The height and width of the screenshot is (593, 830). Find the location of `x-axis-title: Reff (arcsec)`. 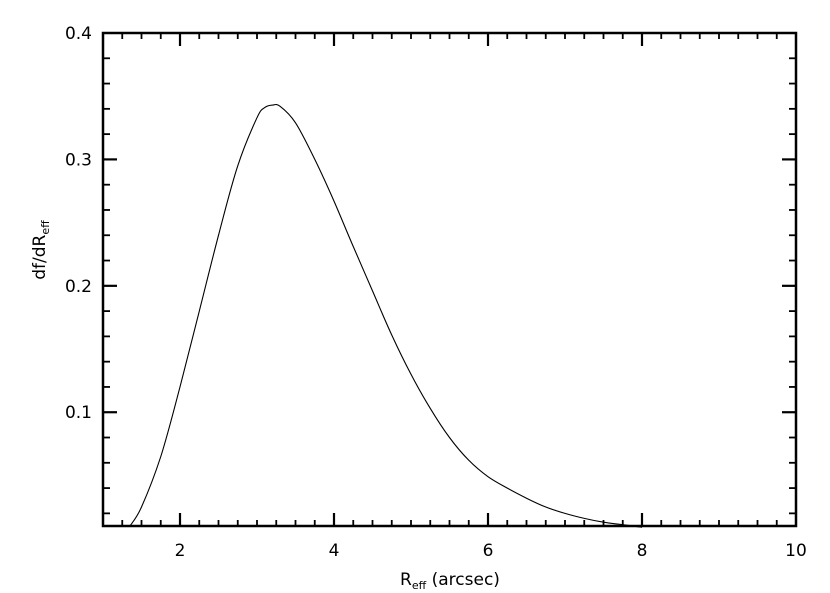

x-axis-title: Reff (arcsec) is located at coordinates (450, 581).